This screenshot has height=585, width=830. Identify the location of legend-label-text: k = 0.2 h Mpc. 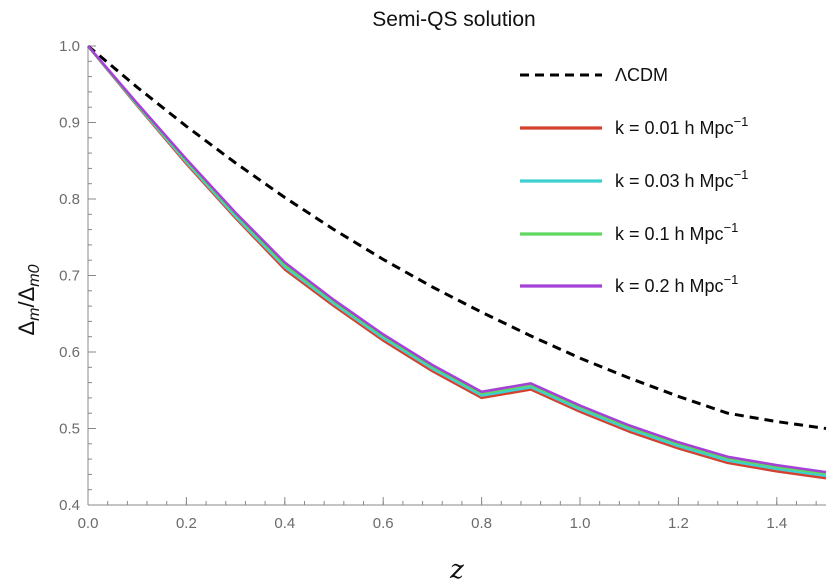
(669, 286).